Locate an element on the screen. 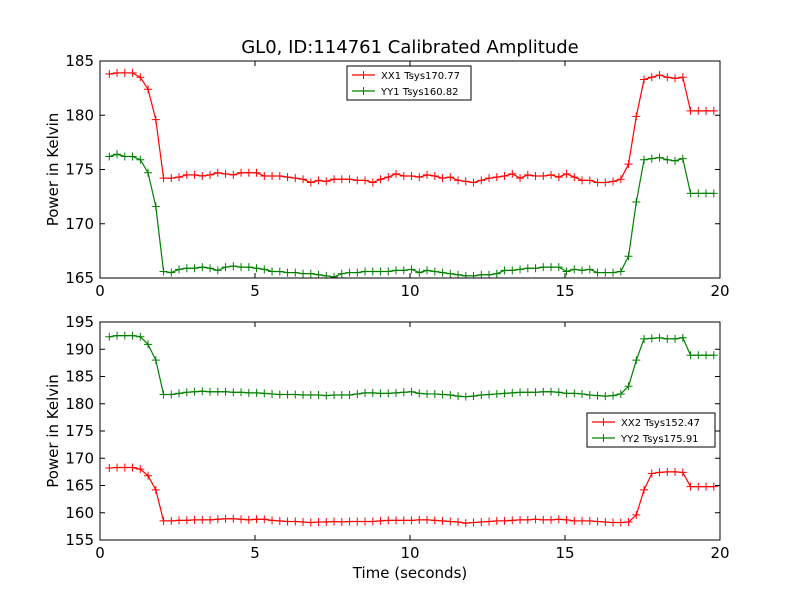  x-axis-label: Time (seconds) is located at coordinates (410, 573).